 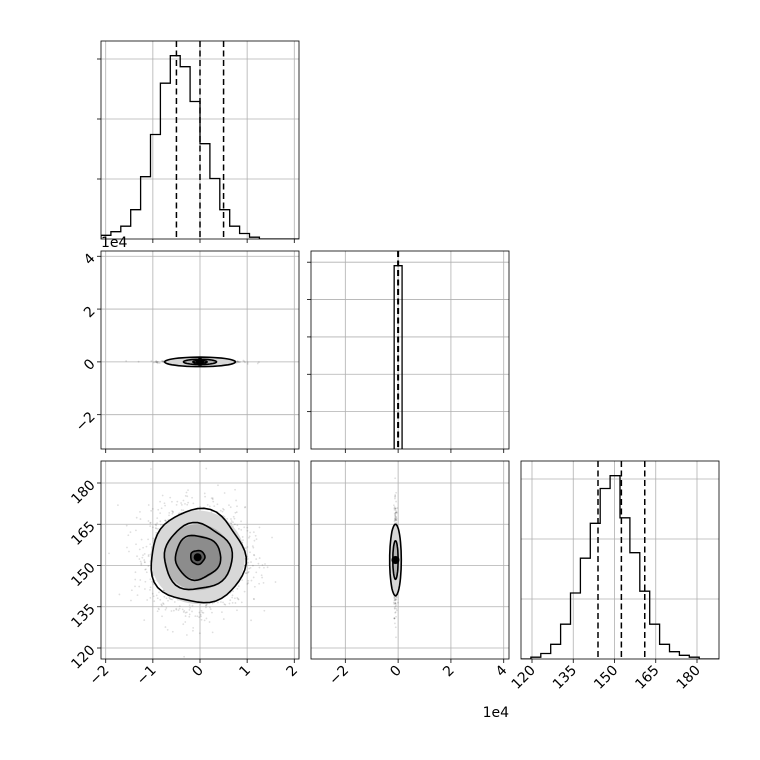 What do you see at coordinates (620, 567) in the screenshot?
I see `hist-p2` at bounding box center [620, 567].